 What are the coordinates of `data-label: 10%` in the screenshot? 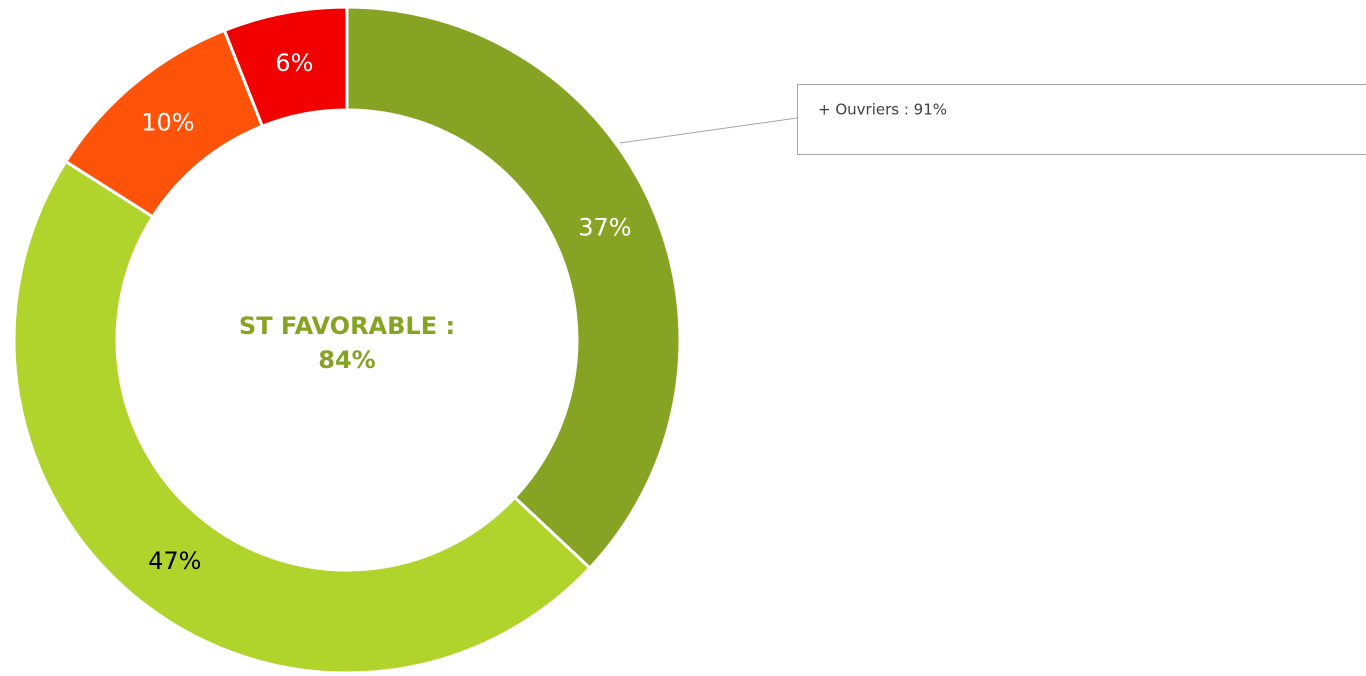 It's located at (167, 122).